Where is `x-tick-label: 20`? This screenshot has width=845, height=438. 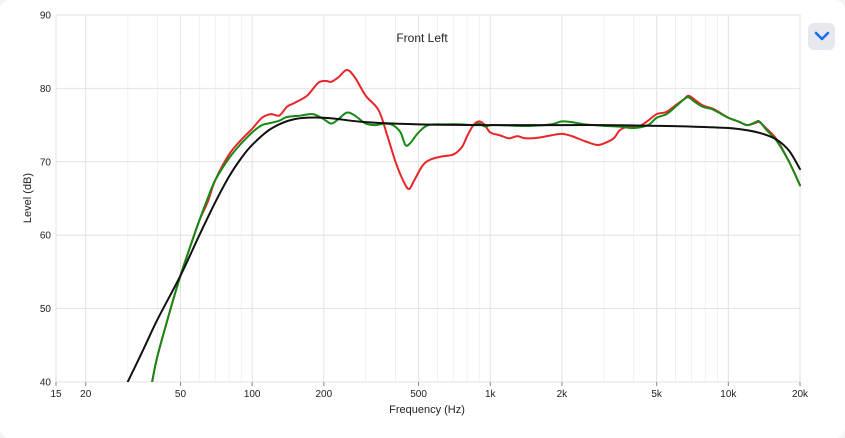 x-tick-label: 20 is located at coordinates (86, 394).